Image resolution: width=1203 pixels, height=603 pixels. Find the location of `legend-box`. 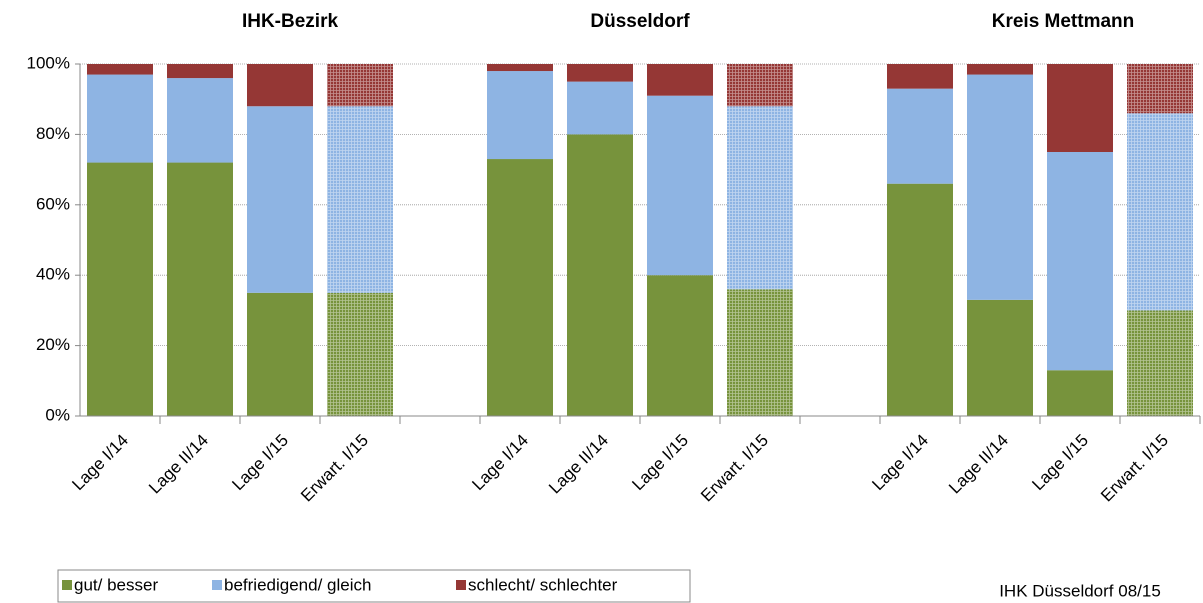

legend-box is located at coordinates (374, 586).